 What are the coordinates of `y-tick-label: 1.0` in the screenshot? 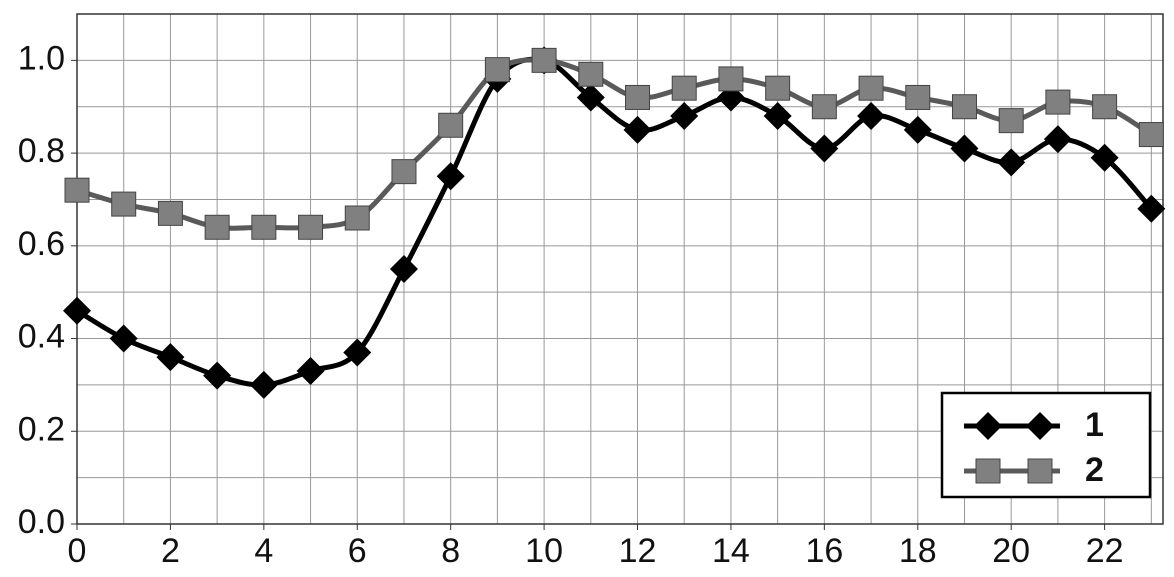 It's located at (41, 58).